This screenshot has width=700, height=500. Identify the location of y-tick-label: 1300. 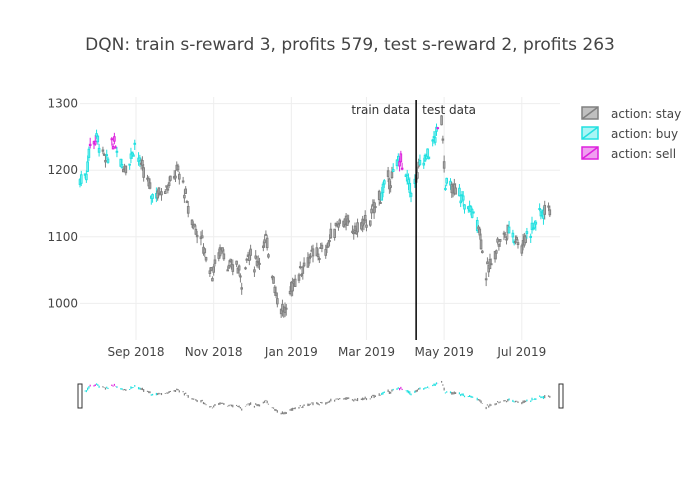
(62, 104).